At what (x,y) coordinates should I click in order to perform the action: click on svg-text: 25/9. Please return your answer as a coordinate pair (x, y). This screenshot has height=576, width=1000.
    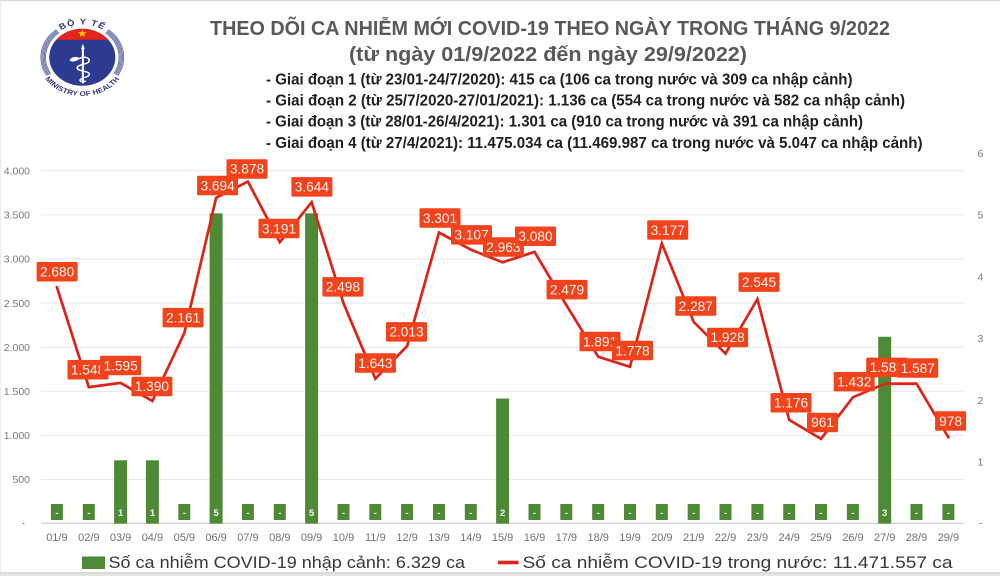
    Looking at the image, I should click on (820, 538).